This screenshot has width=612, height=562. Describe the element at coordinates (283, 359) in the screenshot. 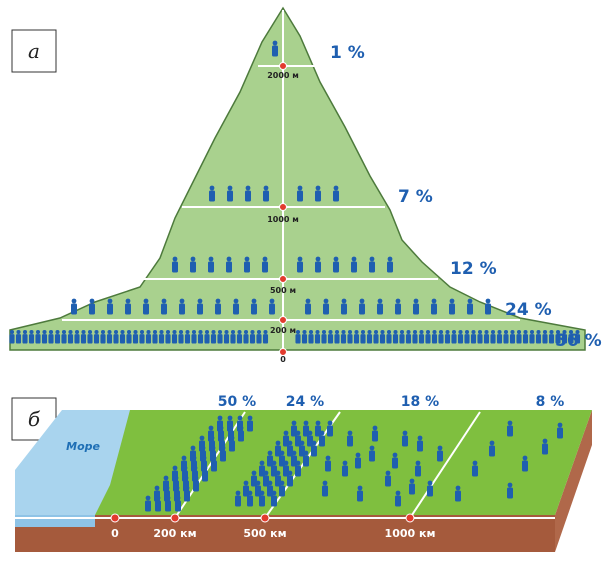

I see `altitude-label: 0` at that location.